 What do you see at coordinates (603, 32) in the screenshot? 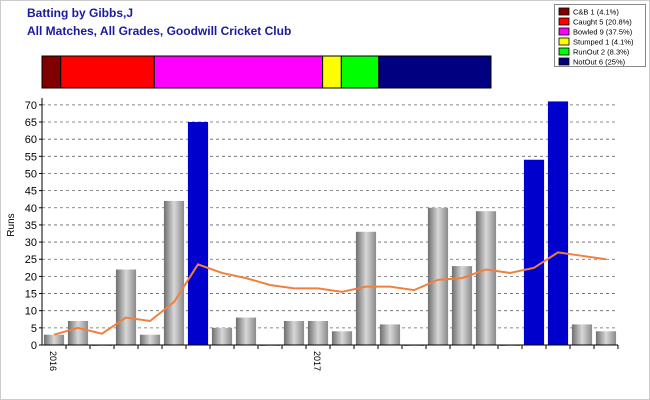
I see `legend-label: Bowled 9 (37.5%)` at bounding box center [603, 32].